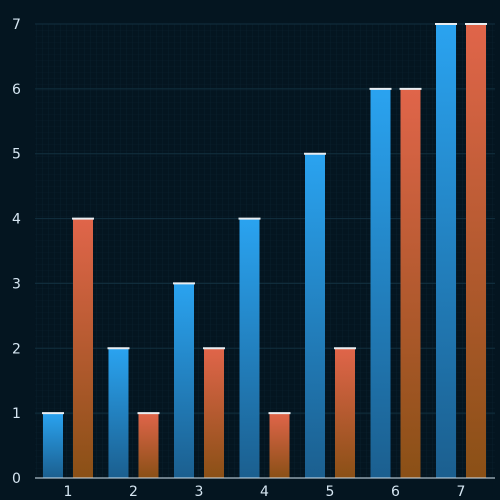 This screenshot has width=500, height=500. I want to click on y-axis-tick-labels: 0 1 2 3 4 5 6 7, so click(16, 252).